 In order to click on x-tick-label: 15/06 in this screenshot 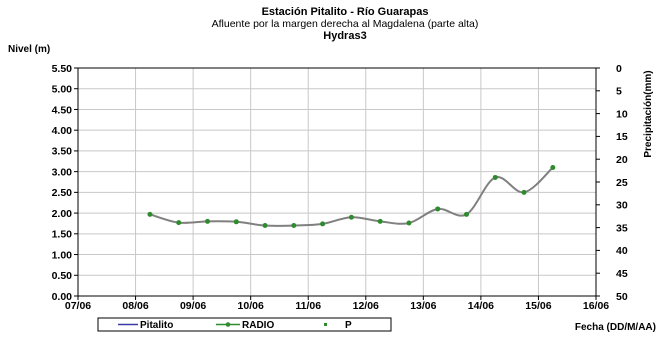, I will do `click(538, 306)`.